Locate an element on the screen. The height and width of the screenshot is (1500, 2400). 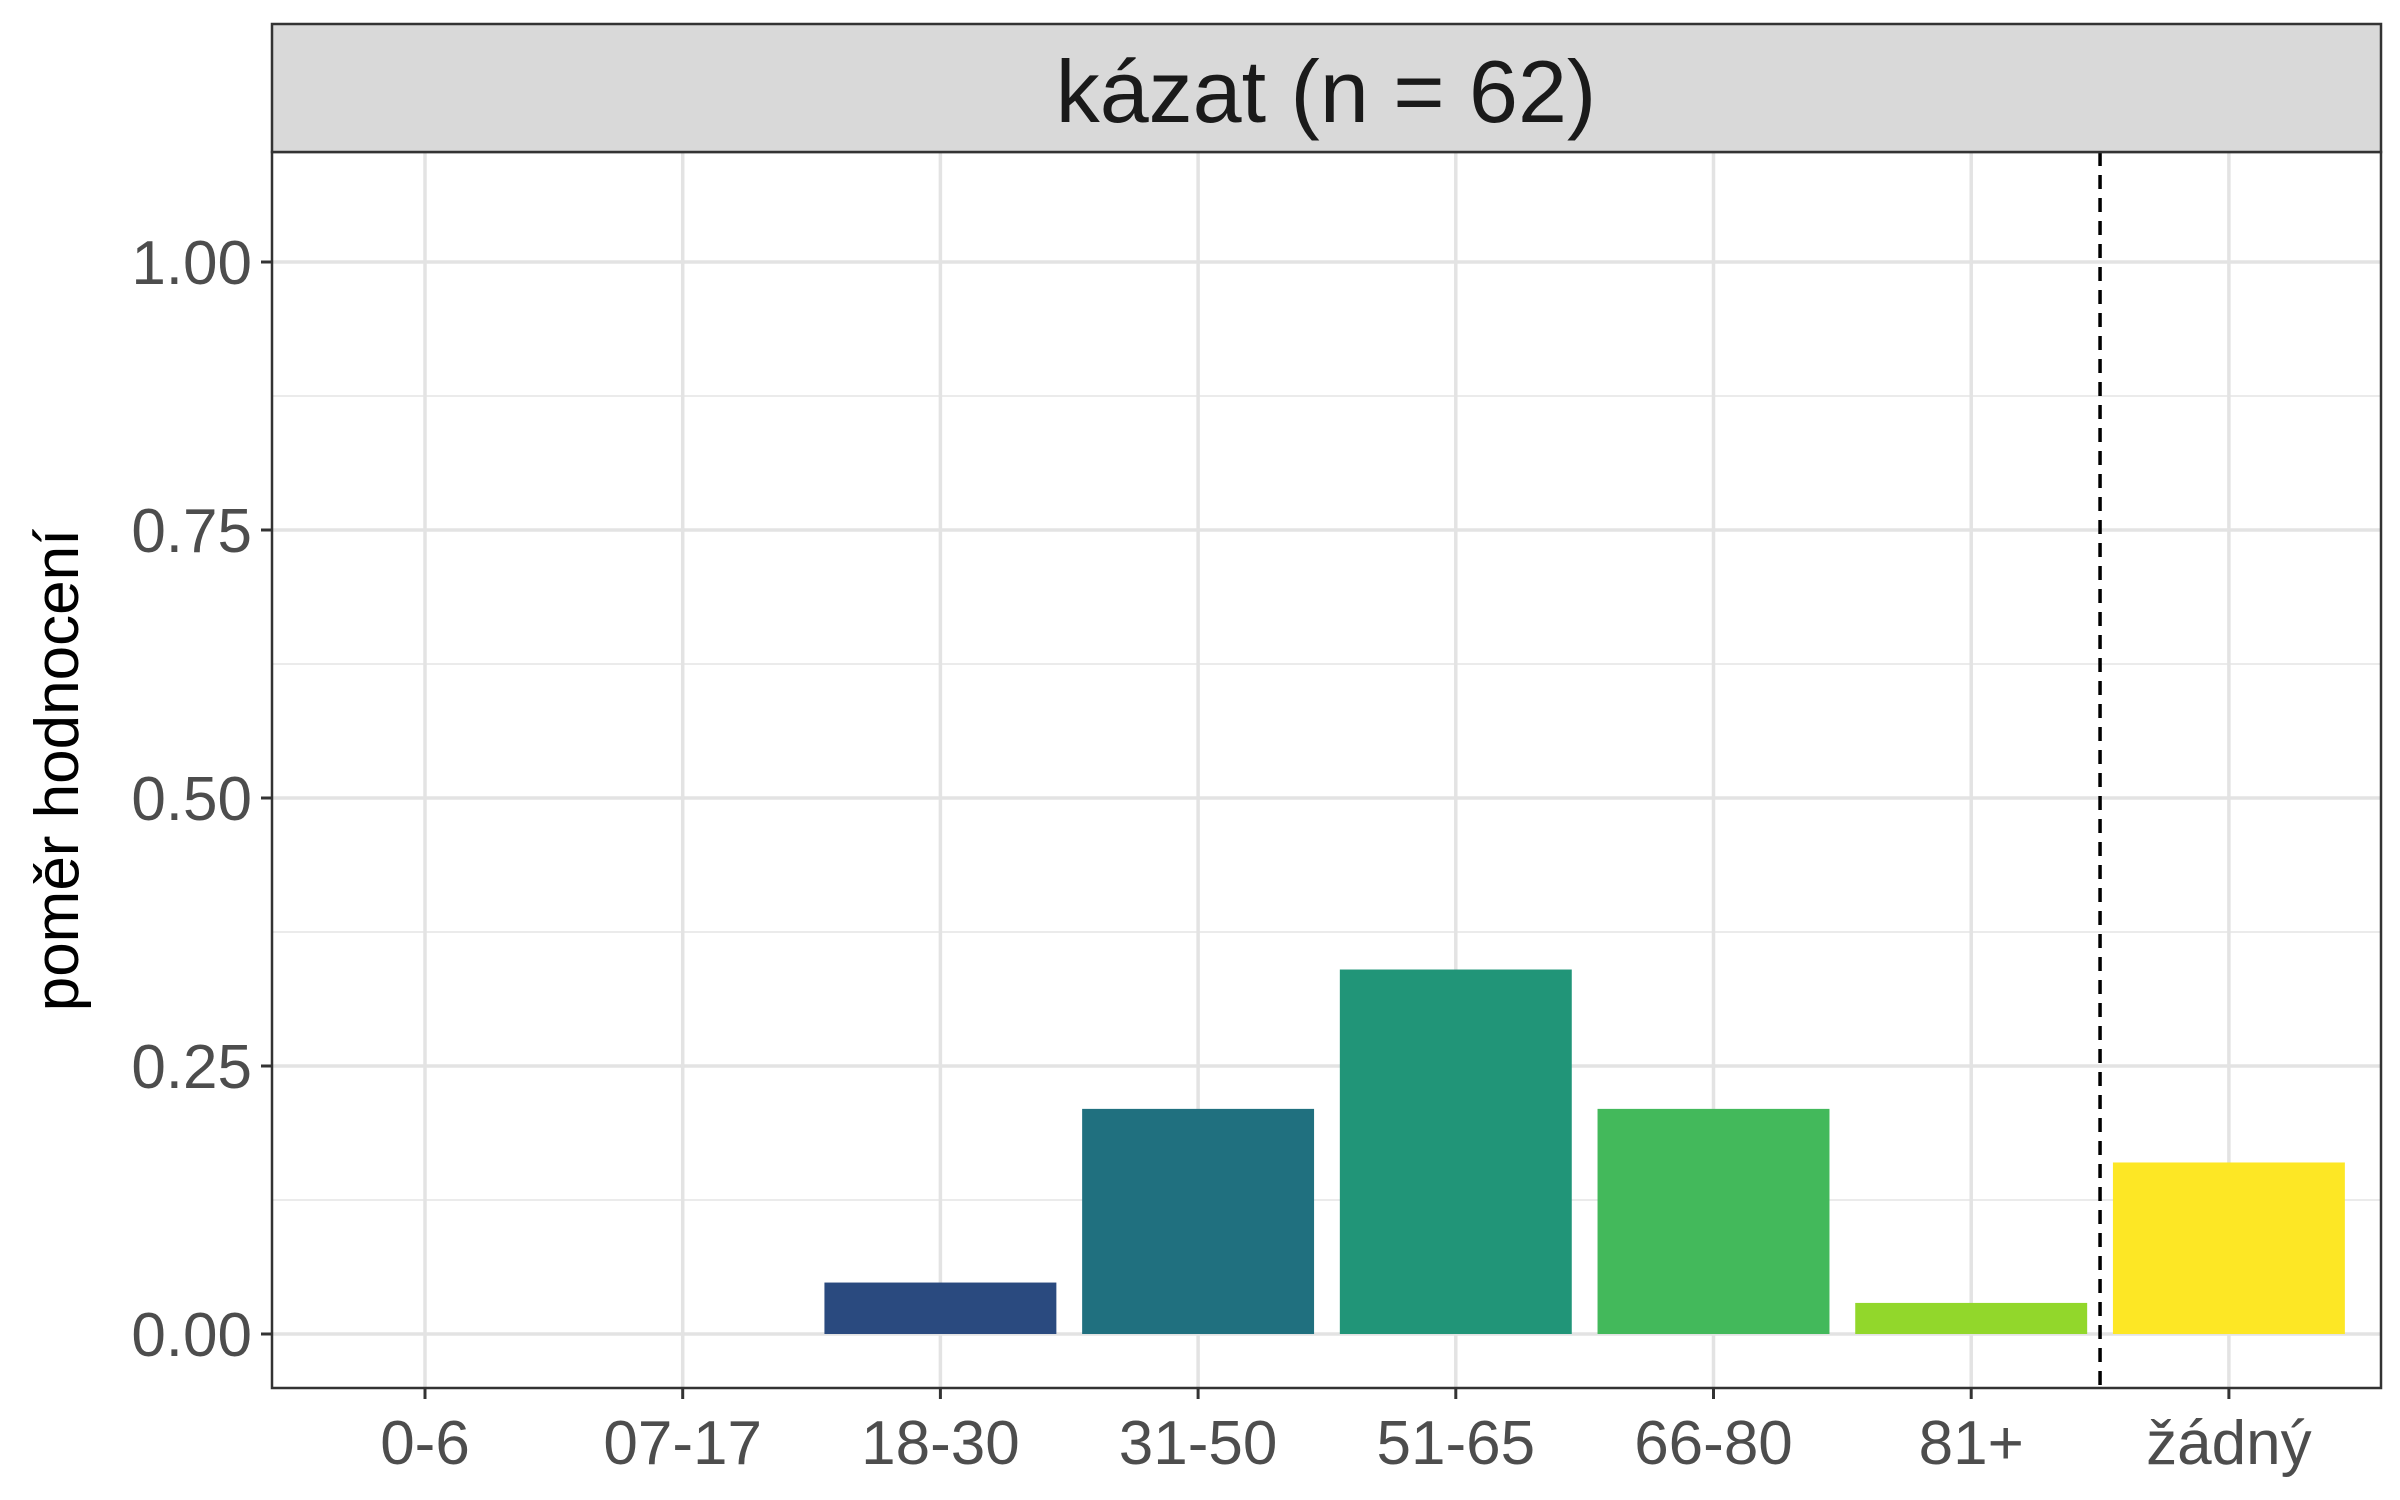
x-tick-label: 18-30 is located at coordinates (940, 1443).